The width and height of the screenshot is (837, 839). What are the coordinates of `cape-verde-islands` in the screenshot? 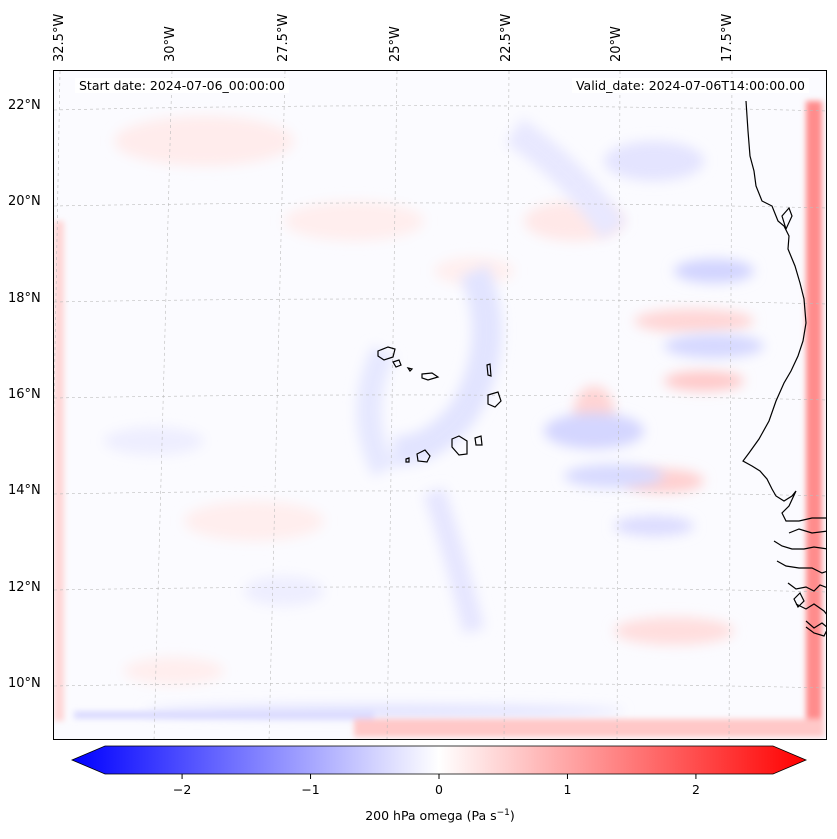 It's located at (439, 404).